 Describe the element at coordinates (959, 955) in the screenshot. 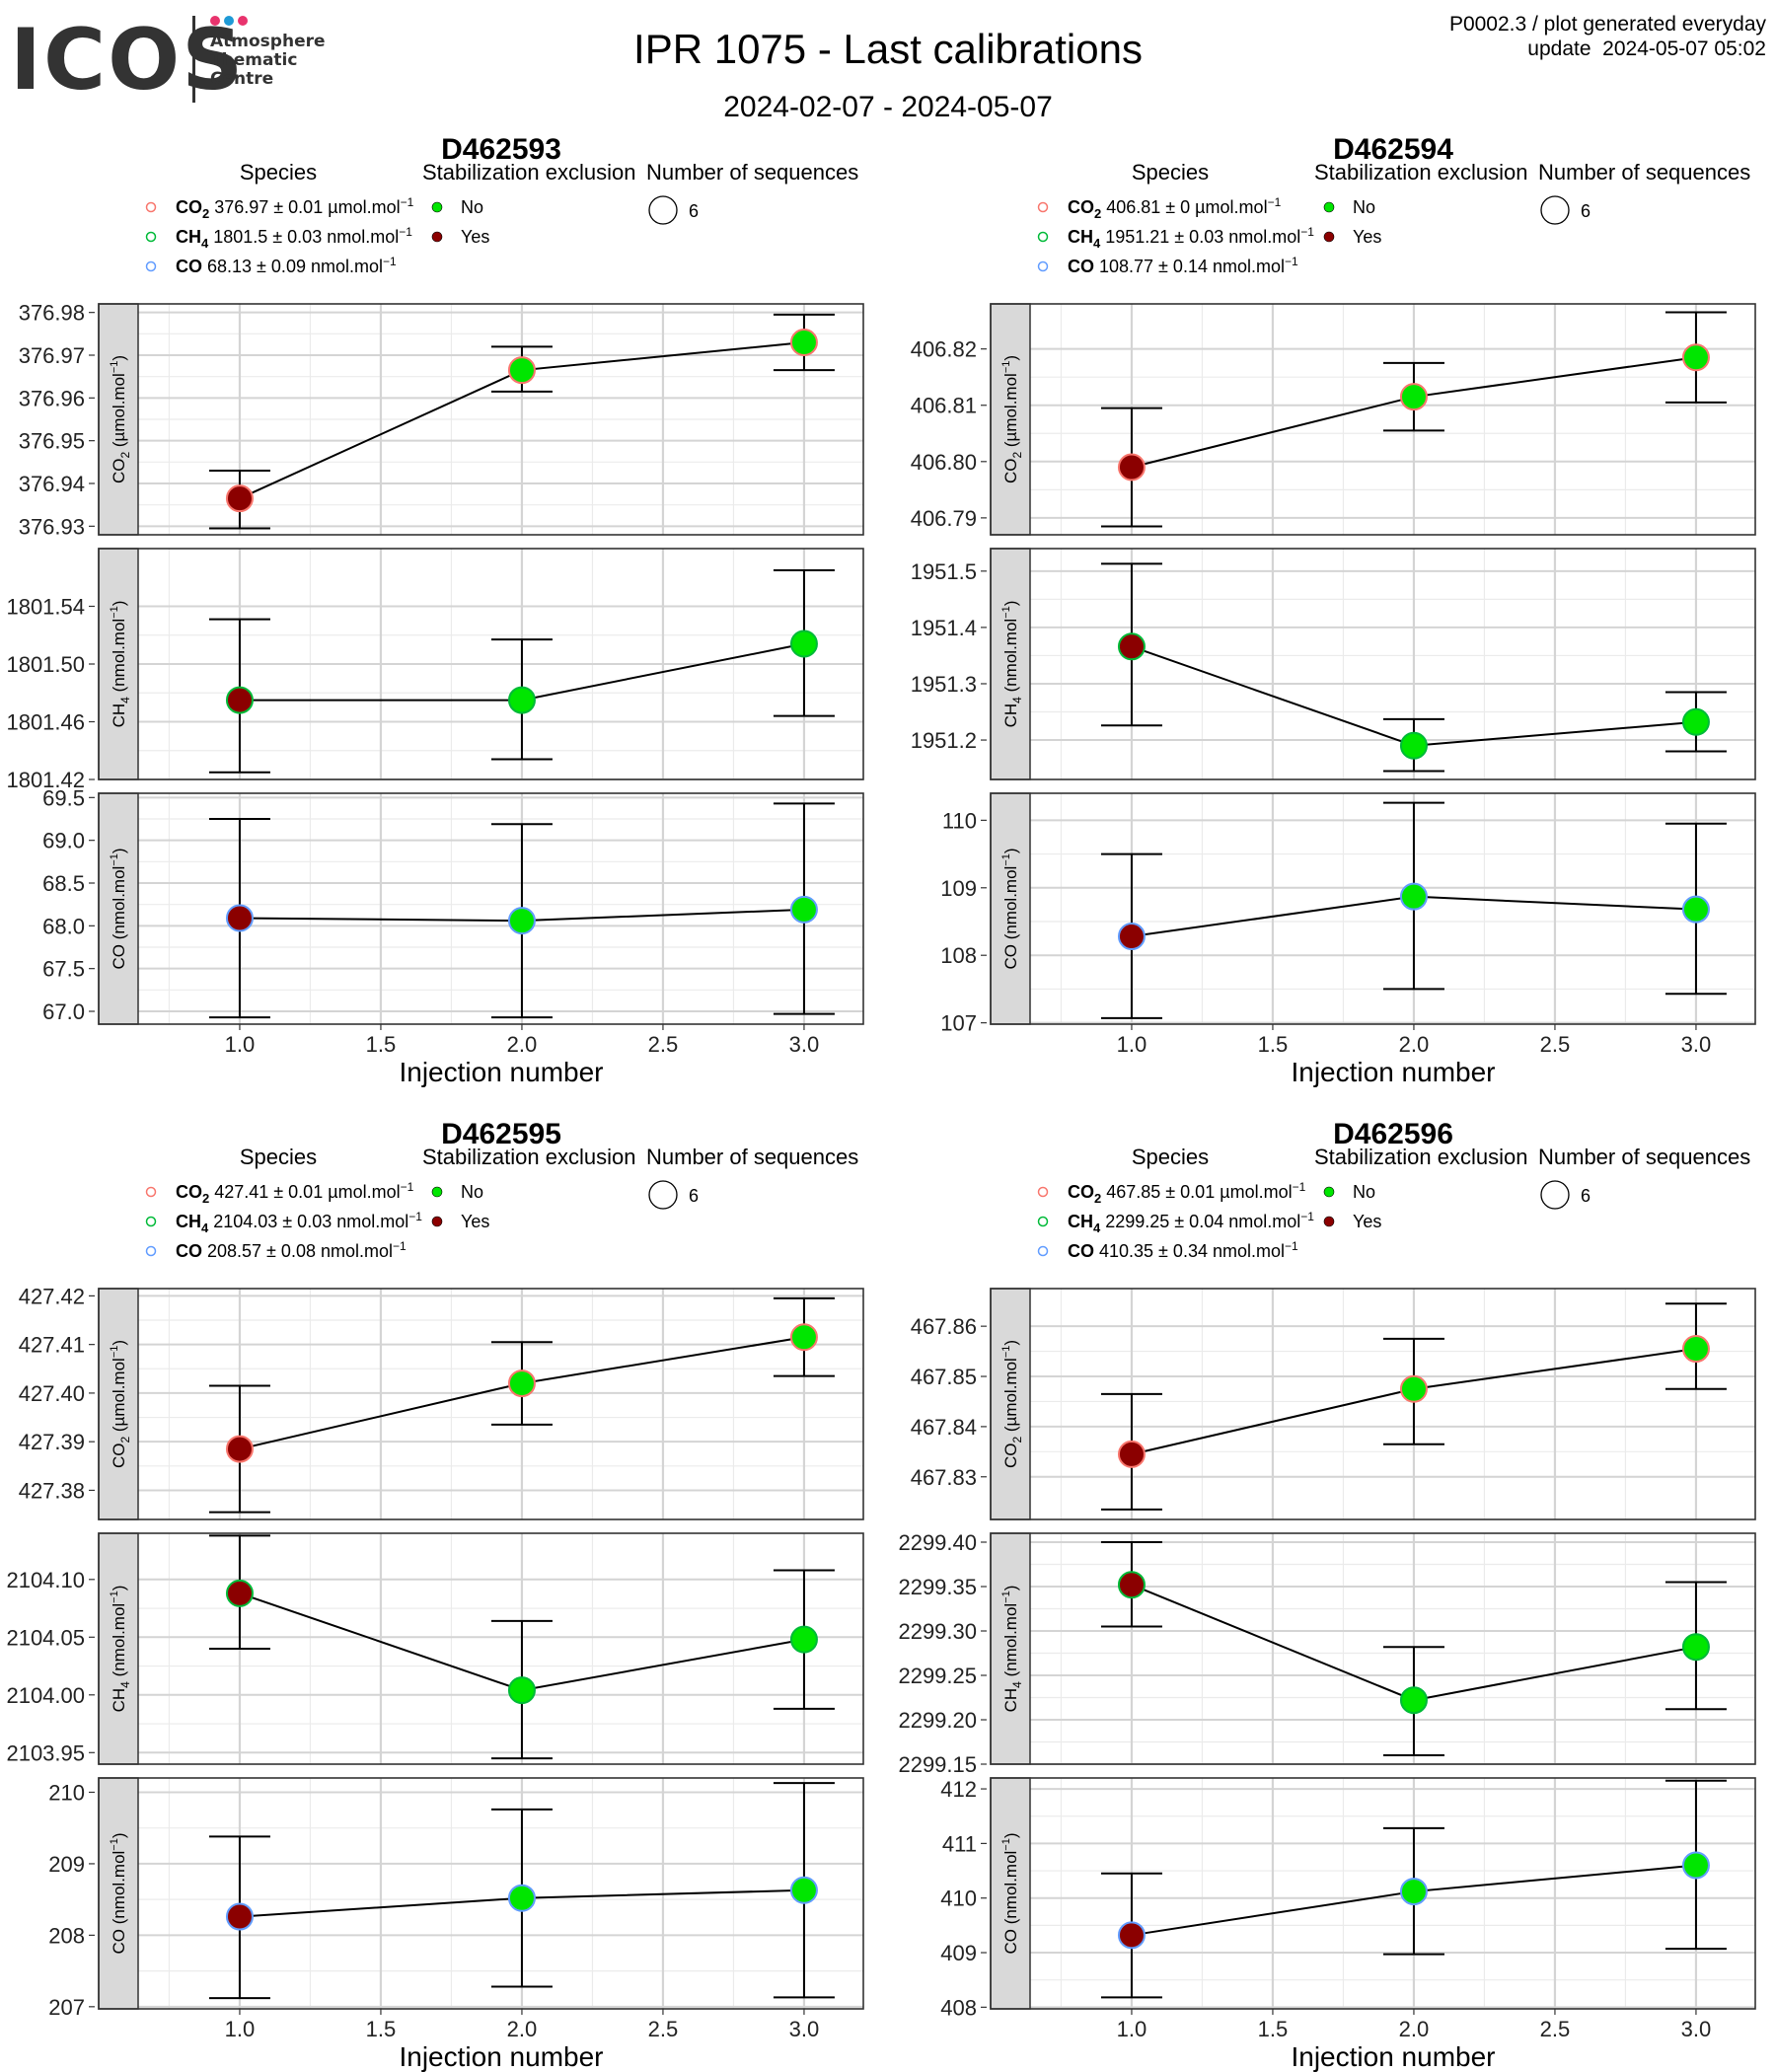

I see `y-tick-label: 108` at that location.